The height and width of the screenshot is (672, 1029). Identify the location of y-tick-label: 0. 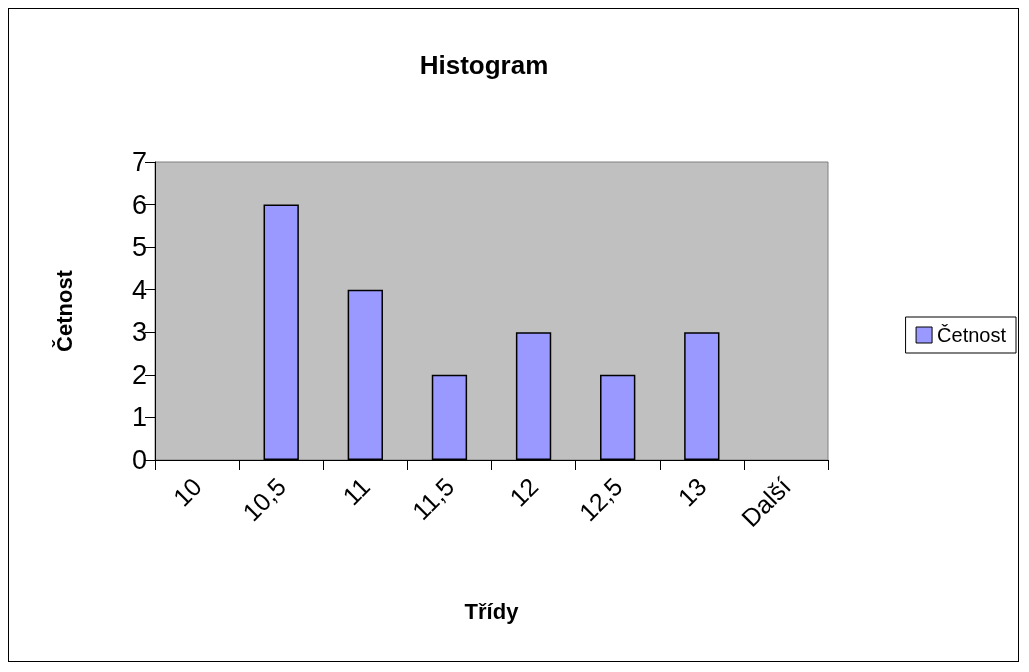
(139, 460).